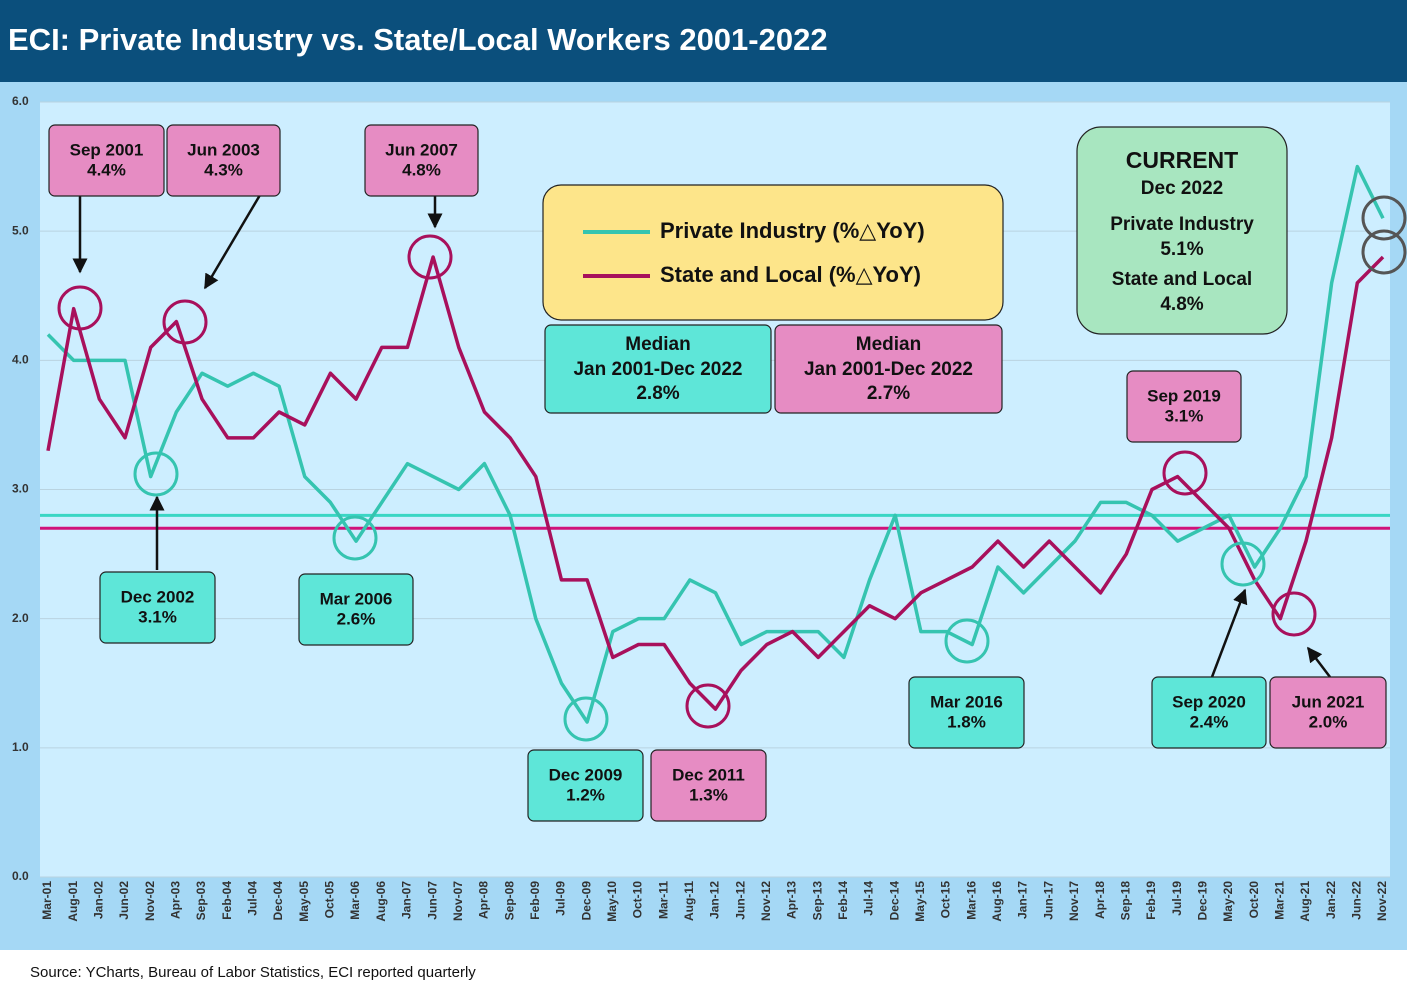 This screenshot has height=1005, width=1407. Describe the element at coordinates (817, 901) in the screenshot. I see `x-tick-label: Sep-13` at that location.